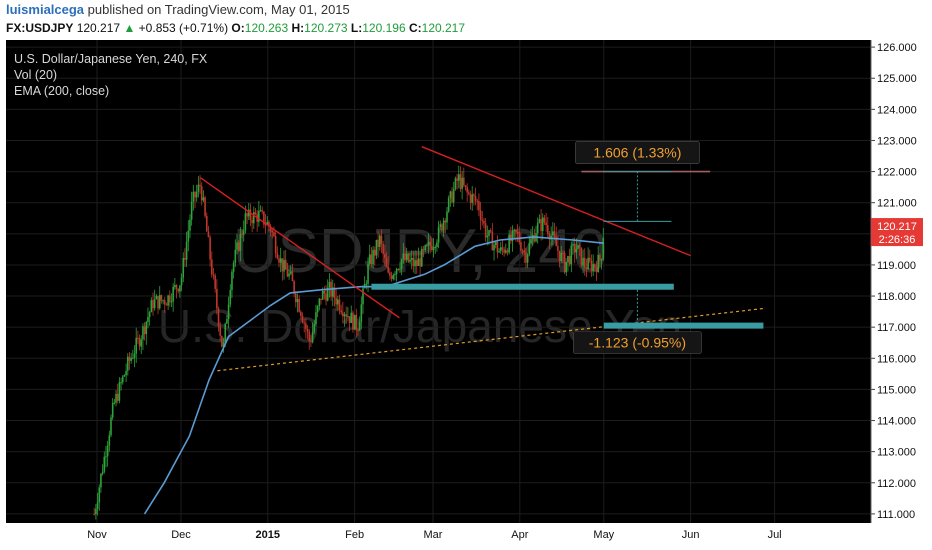 Image resolution: width=932 pixels, height=550 pixels. What do you see at coordinates (181, 535) in the screenshot?
I see `x-tick-label: Dec` at bounding box center [181, 535].